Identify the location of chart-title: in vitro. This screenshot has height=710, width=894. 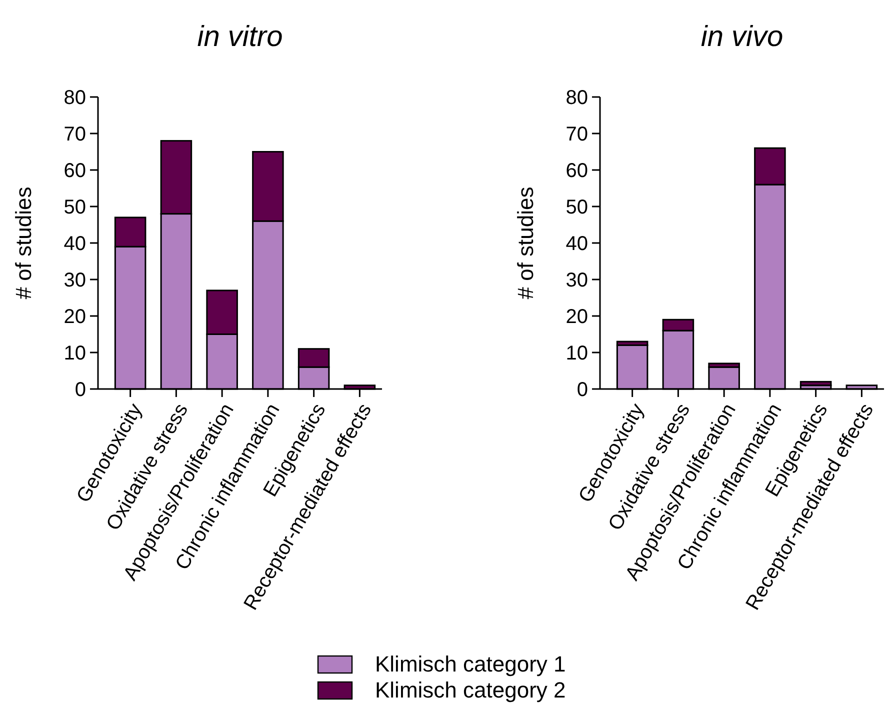
(240, 37).